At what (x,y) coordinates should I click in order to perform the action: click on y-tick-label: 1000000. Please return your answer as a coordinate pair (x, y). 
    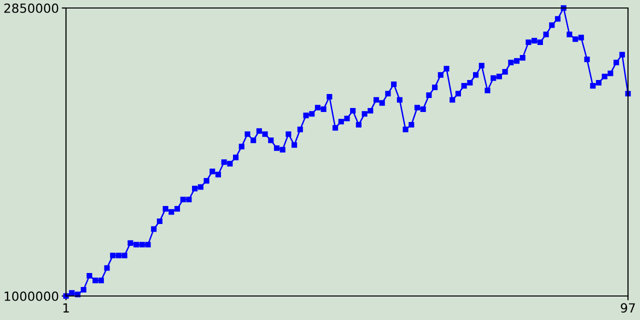
    Looking at the image, I should click on (31, 296).